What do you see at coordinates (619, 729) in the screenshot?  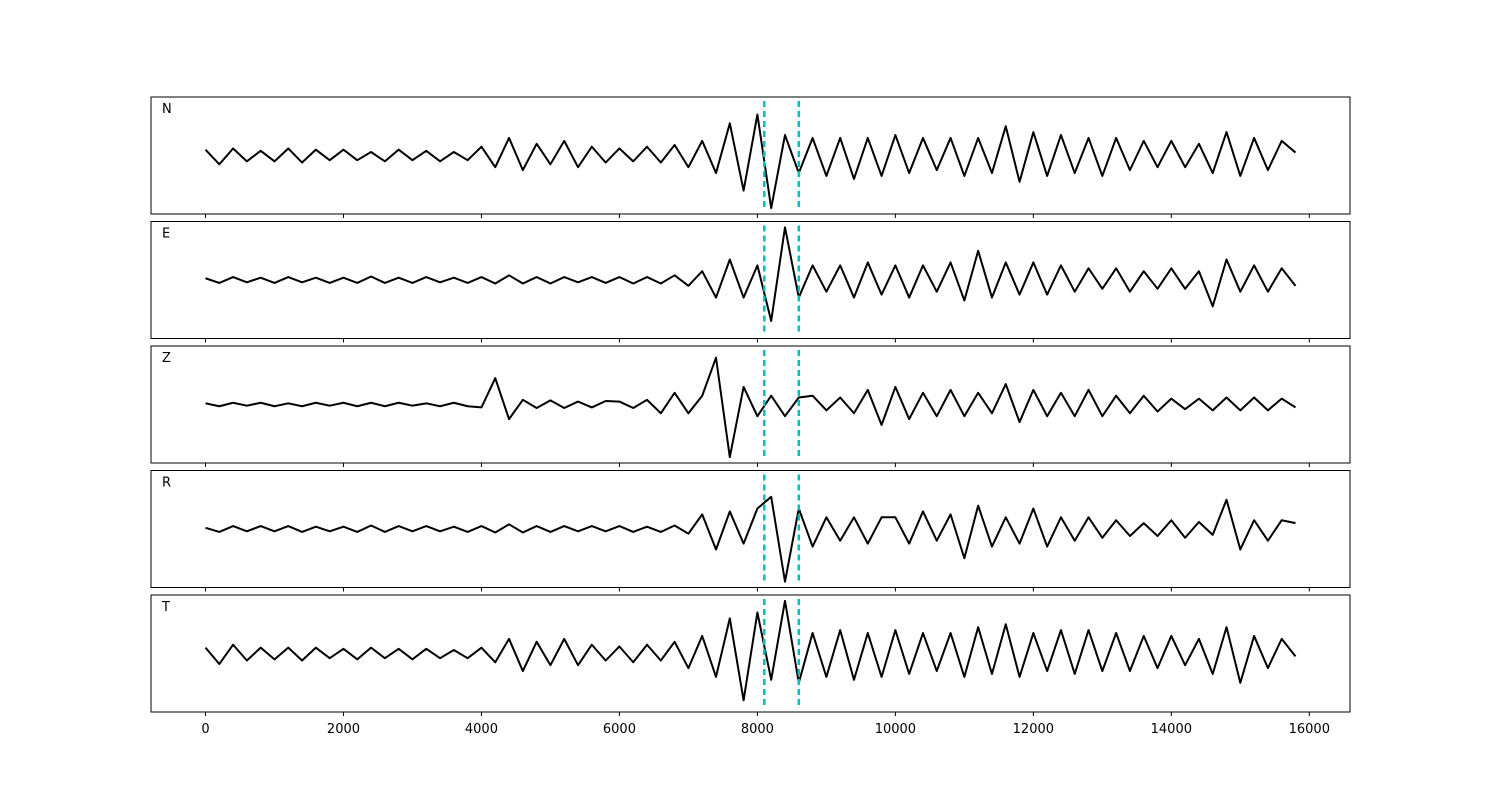 I see `x-tick-label: 6000` at bounding box center [619, 729].